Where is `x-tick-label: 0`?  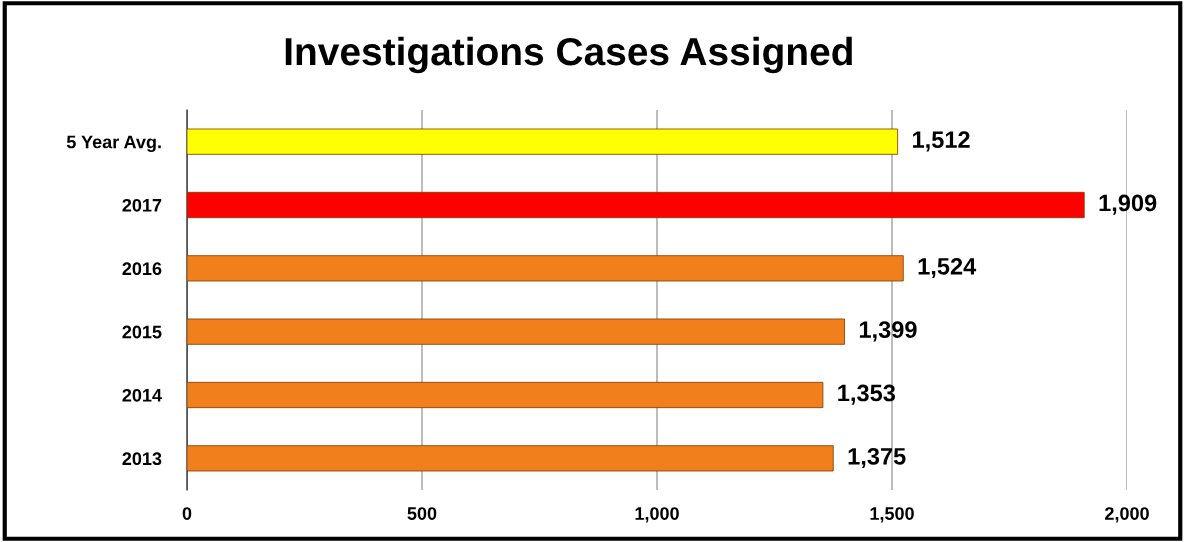
x-tick-label: 0 is located at coordinates (187, 513).